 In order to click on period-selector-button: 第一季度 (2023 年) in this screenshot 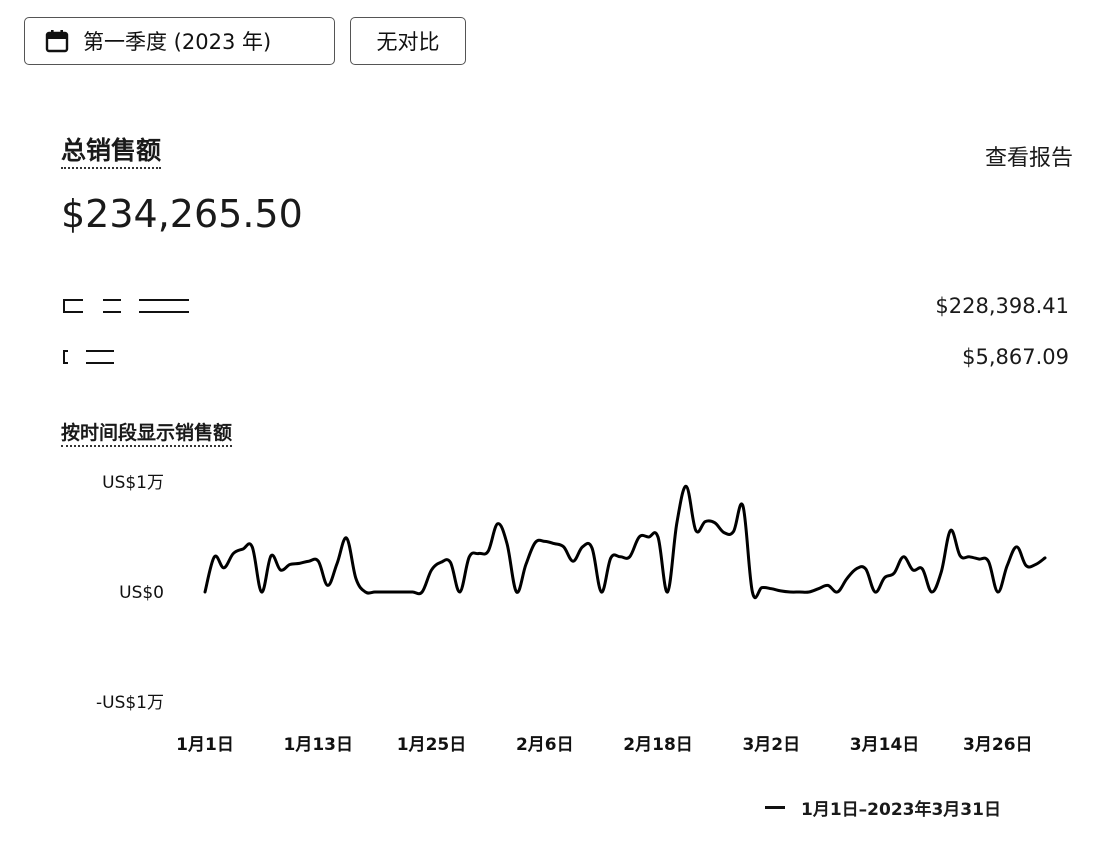, I will do `click(179, 41)`.